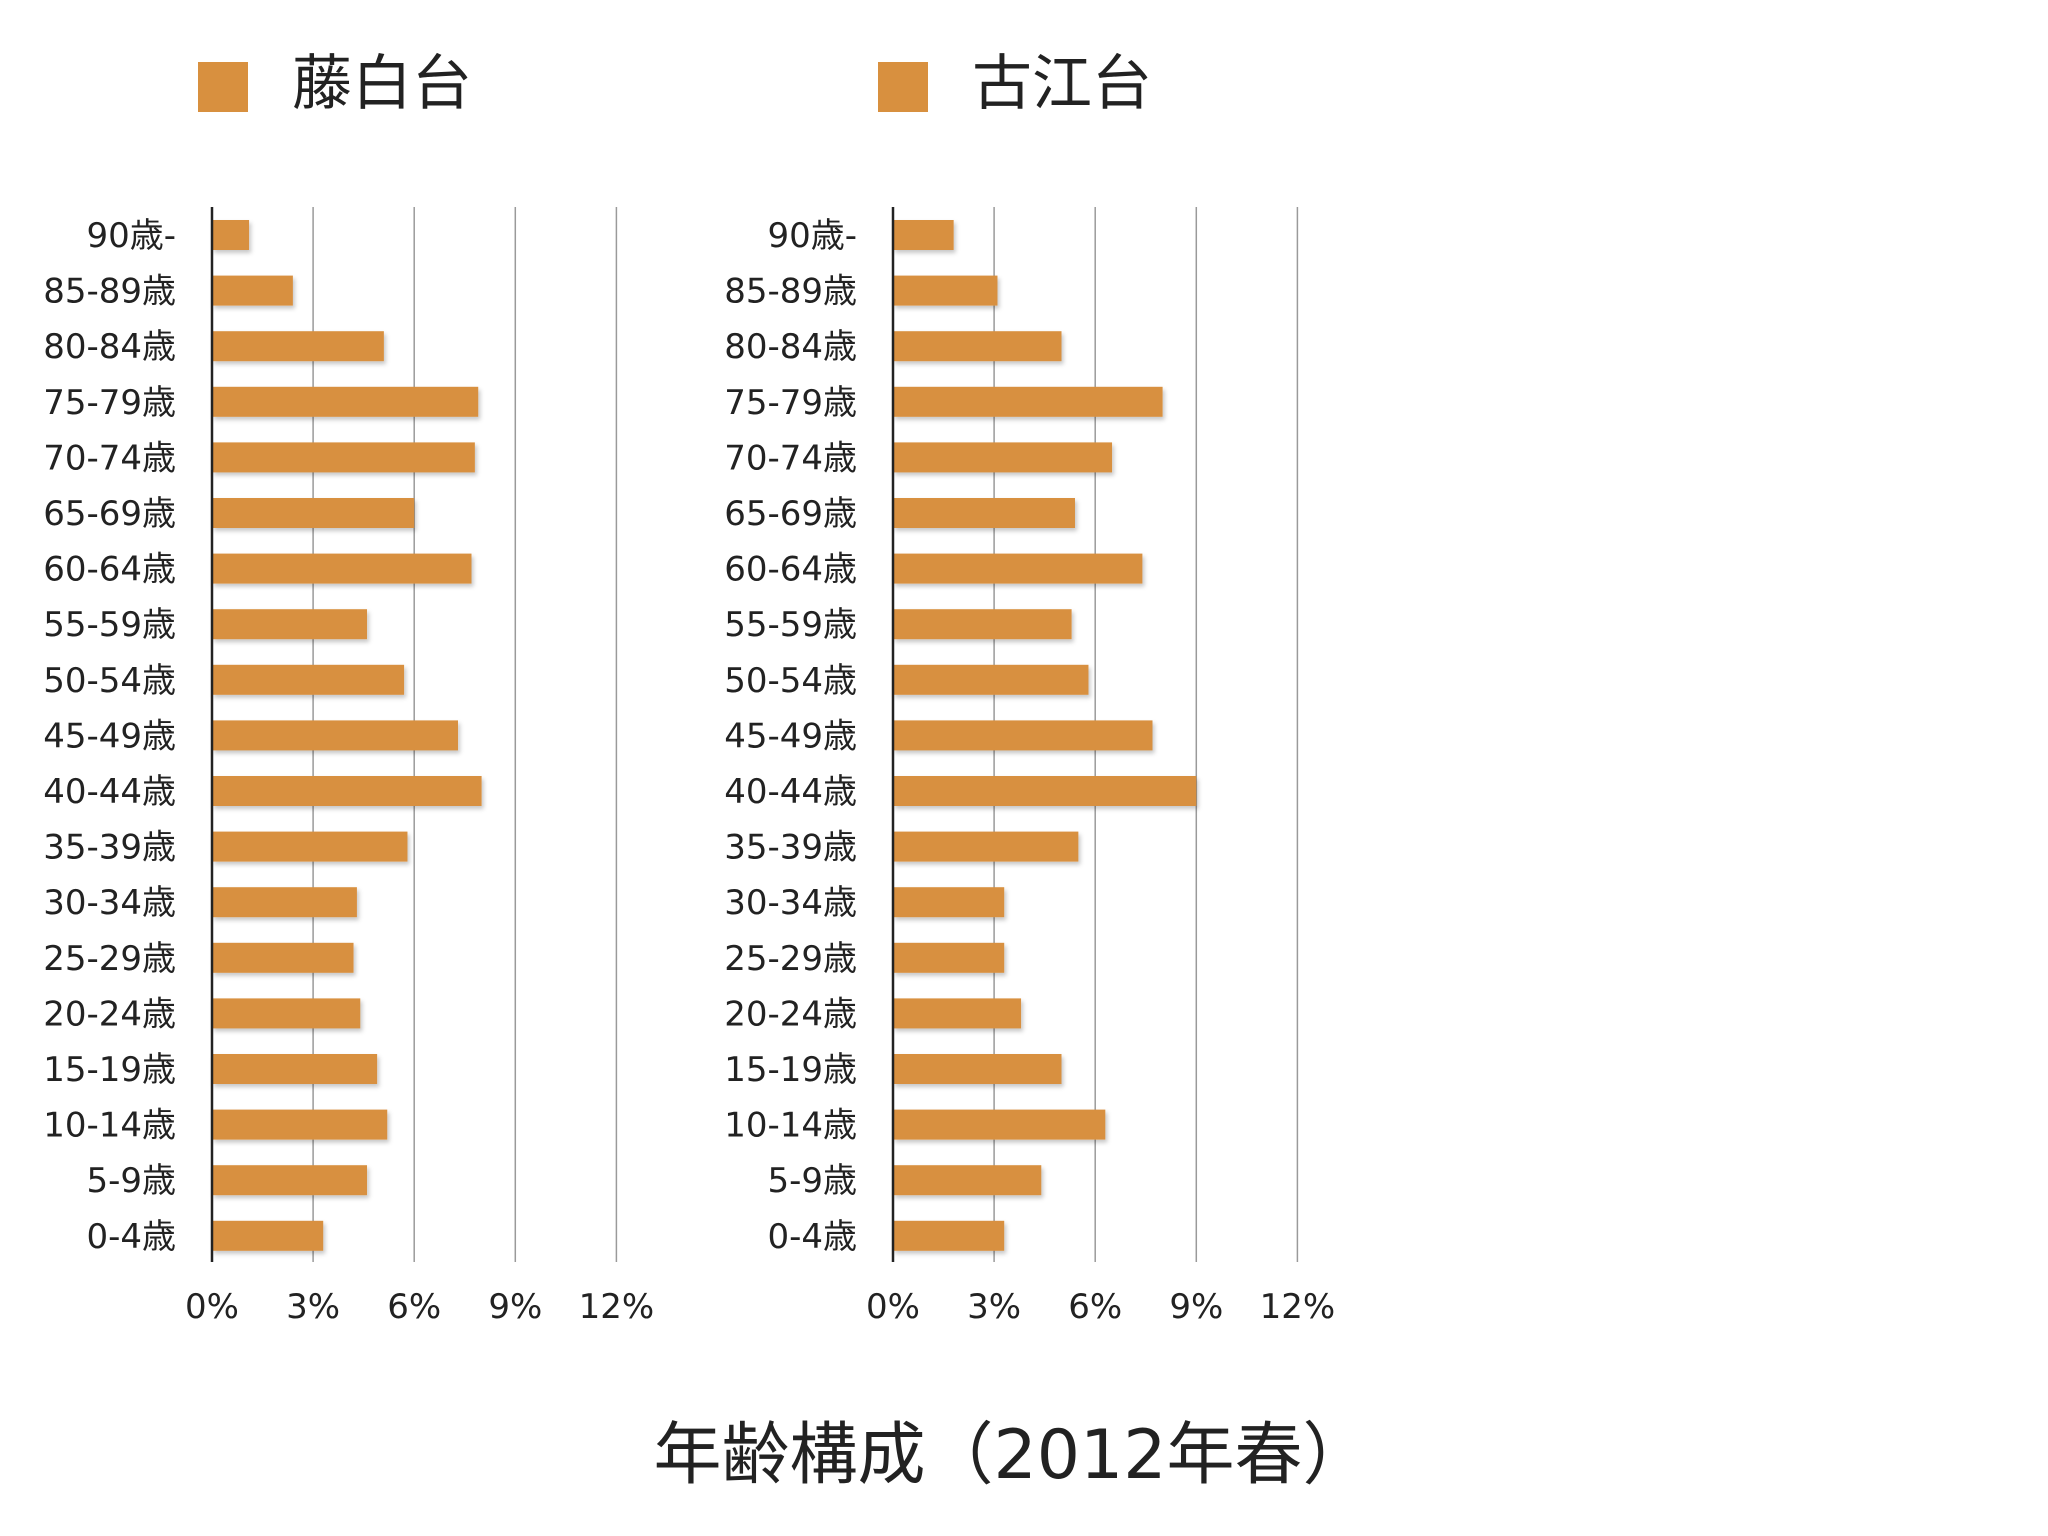  I want to click on legend-label: 藤白台, so click(382, 84).